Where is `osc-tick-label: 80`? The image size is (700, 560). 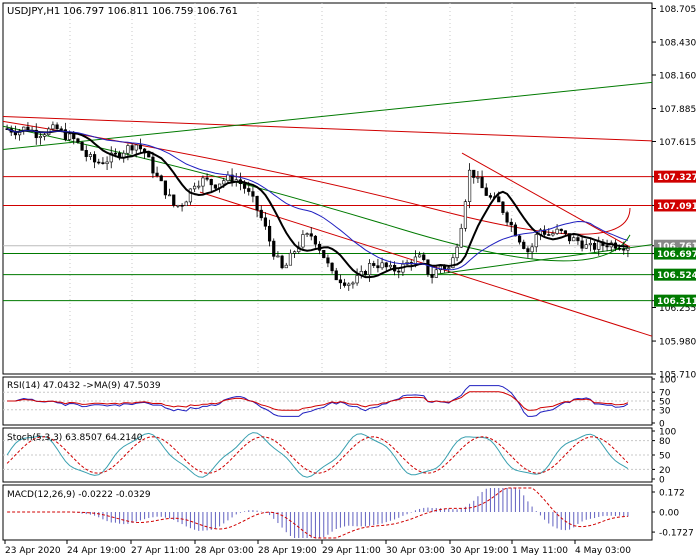 osc-tick-label: 80 is located at coordinates (665, 442).